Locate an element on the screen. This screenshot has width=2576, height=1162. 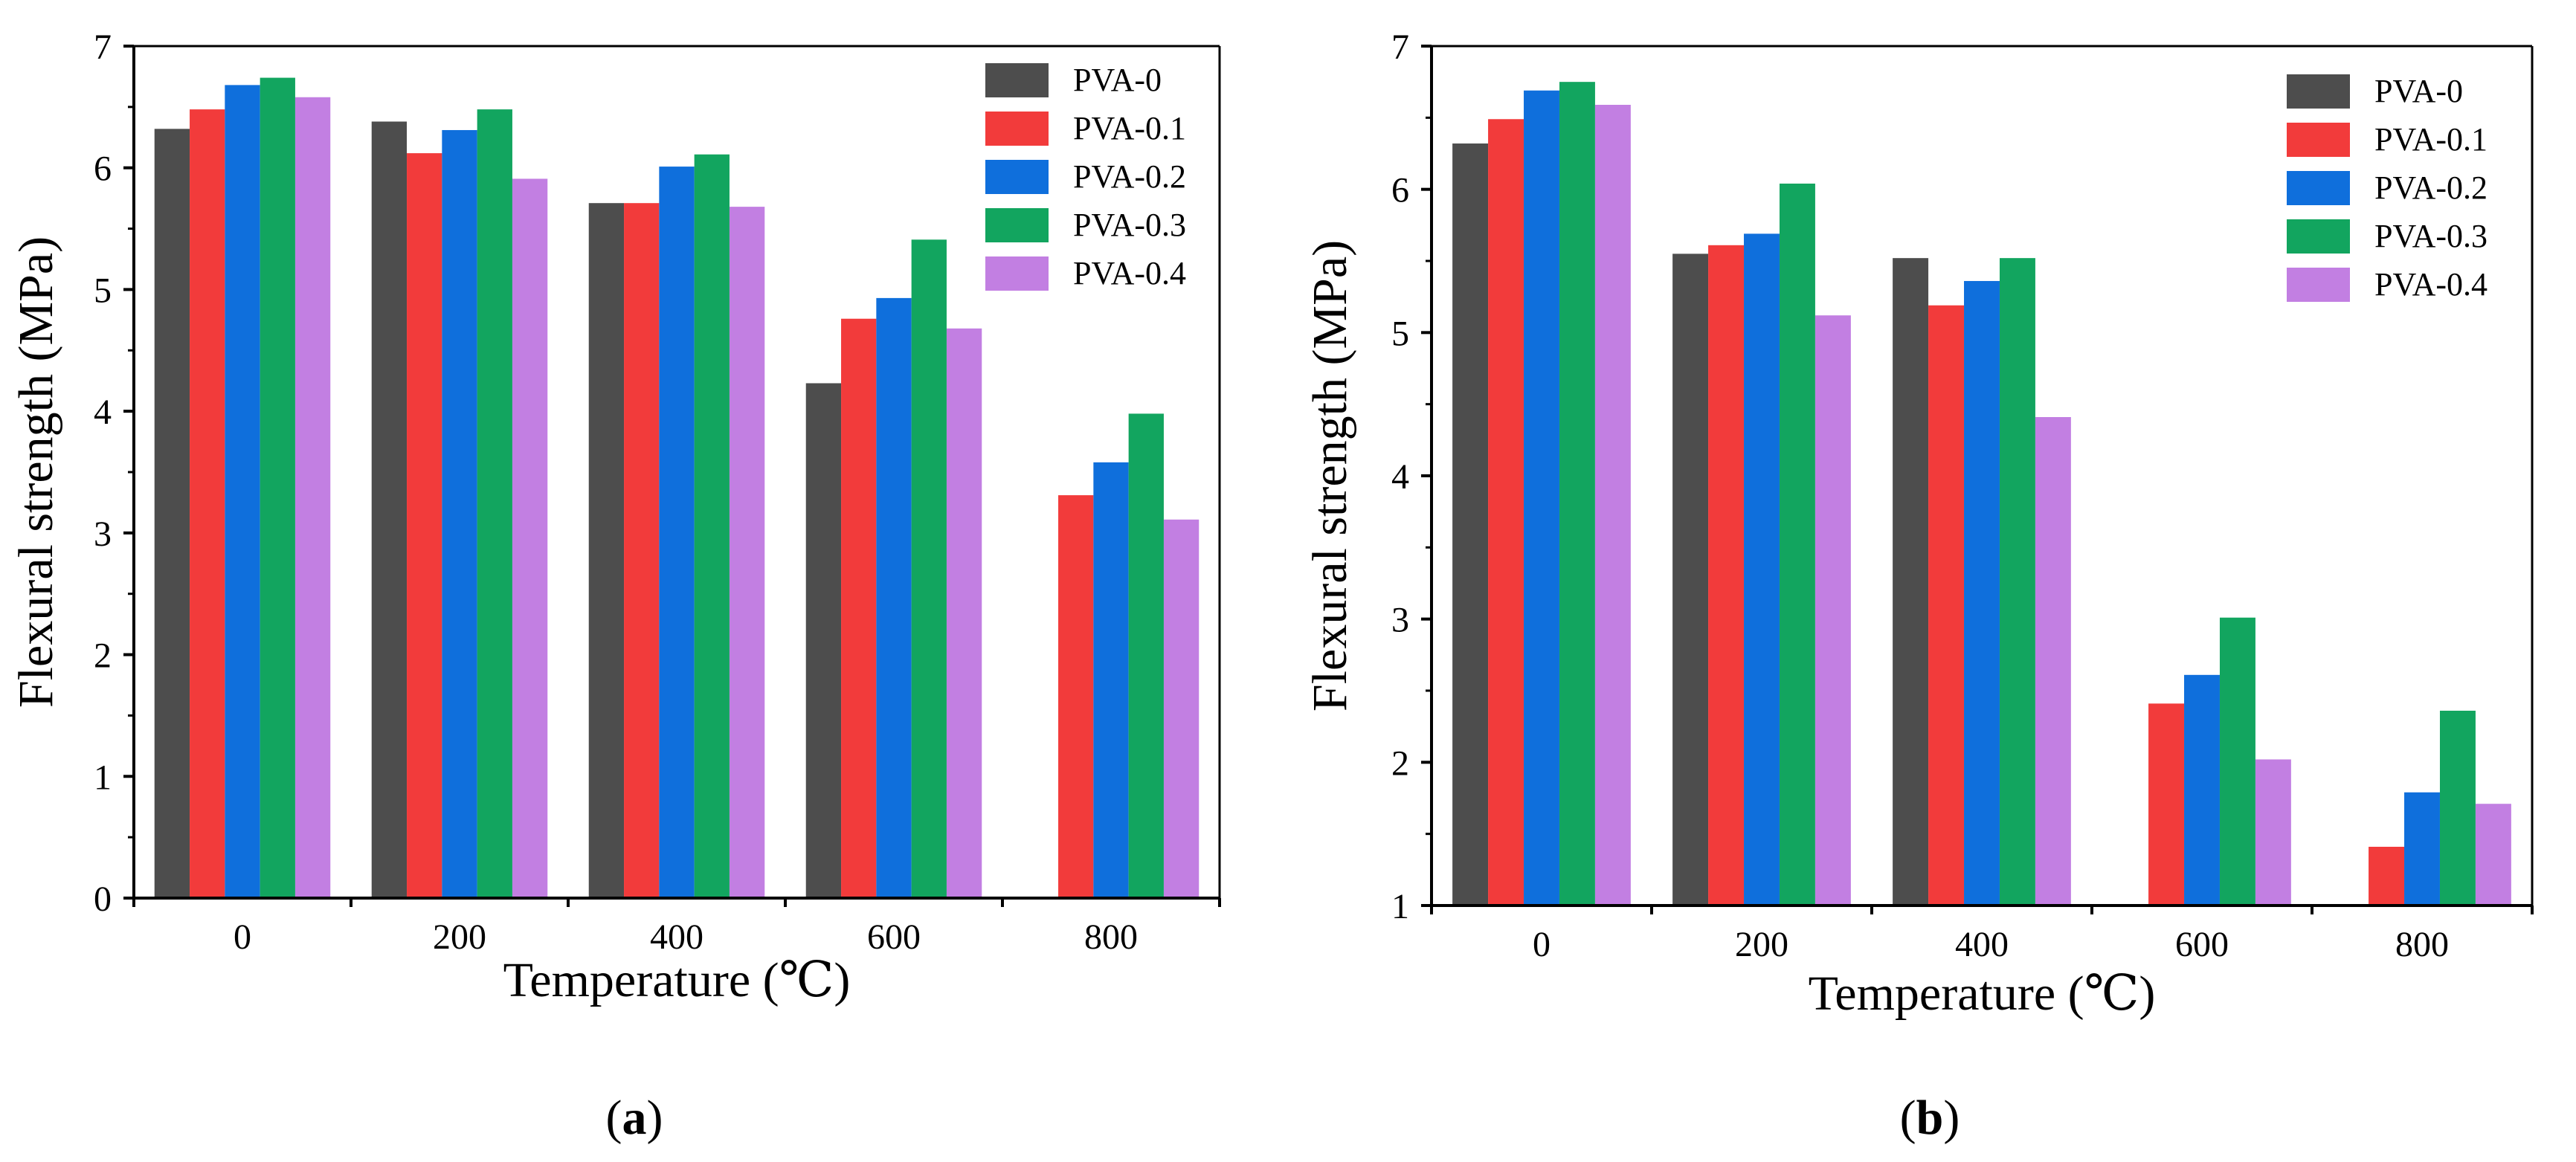
panel-label-letter: a is located at coordinates (634, 1118).